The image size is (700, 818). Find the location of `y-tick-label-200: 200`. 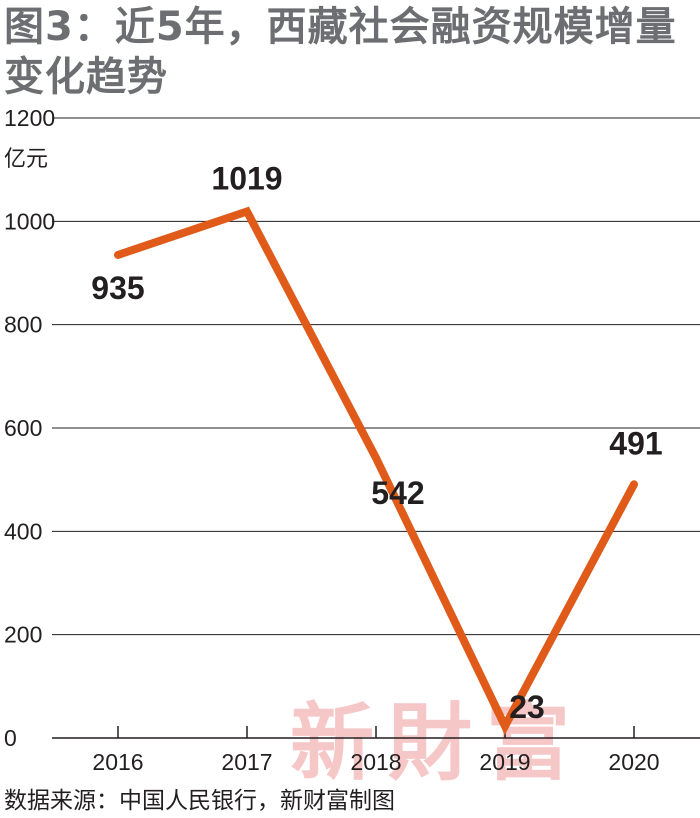

y-tick-label-200: 200 is located at coordinates (23, 635).